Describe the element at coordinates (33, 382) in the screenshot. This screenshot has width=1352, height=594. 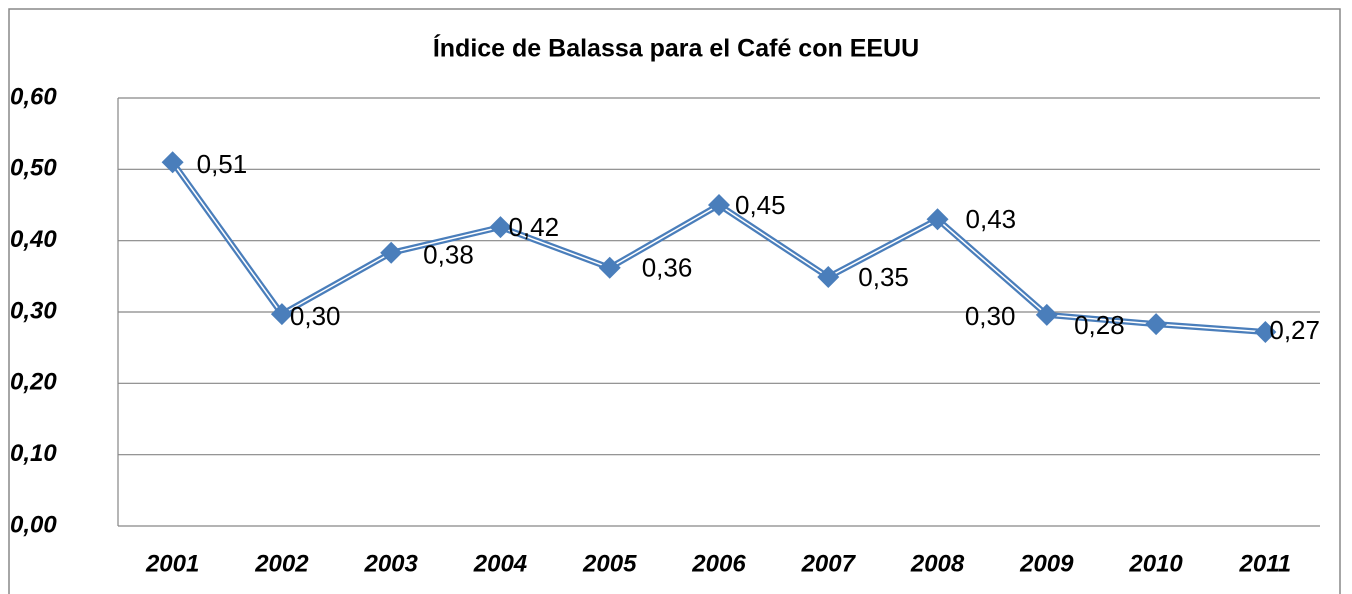
I see `y-tick-label: 0,20` at that location.